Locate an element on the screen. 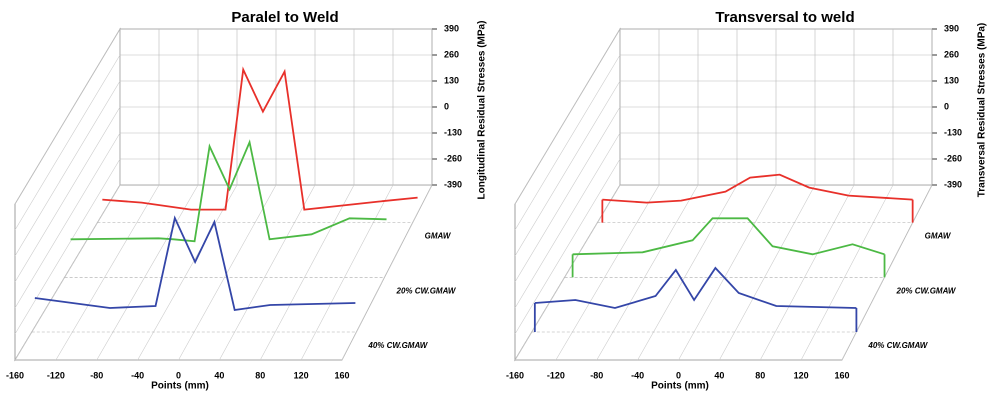  y-axis-label: Longitudinal Residual Stresses (MPa) is located at coordinates (482, 110).